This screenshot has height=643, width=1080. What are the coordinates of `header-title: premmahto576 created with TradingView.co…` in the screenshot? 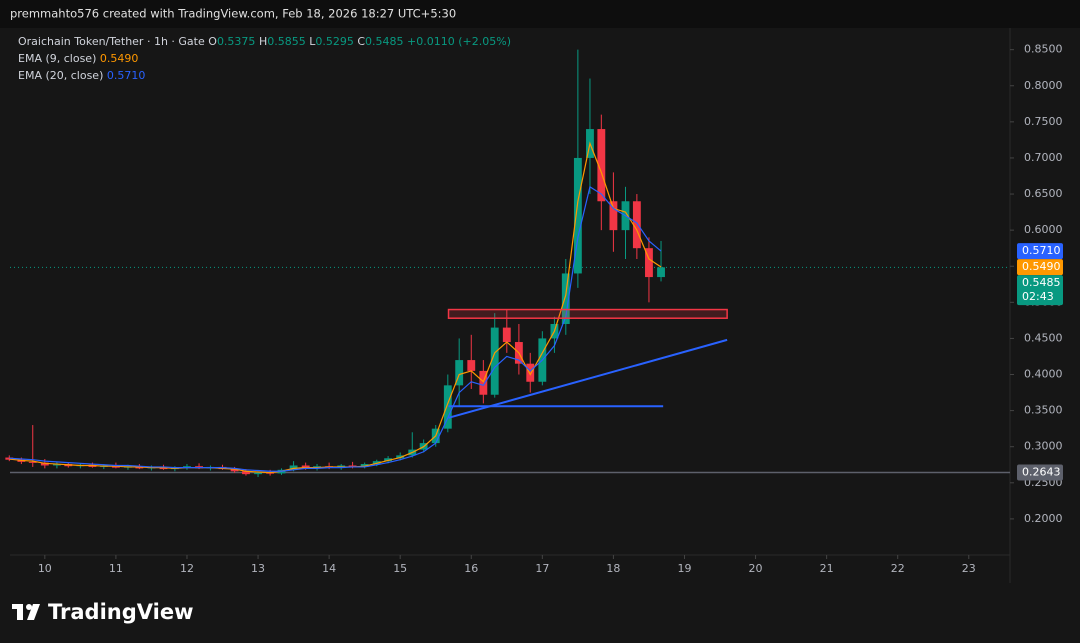 It's located at (233, 14).